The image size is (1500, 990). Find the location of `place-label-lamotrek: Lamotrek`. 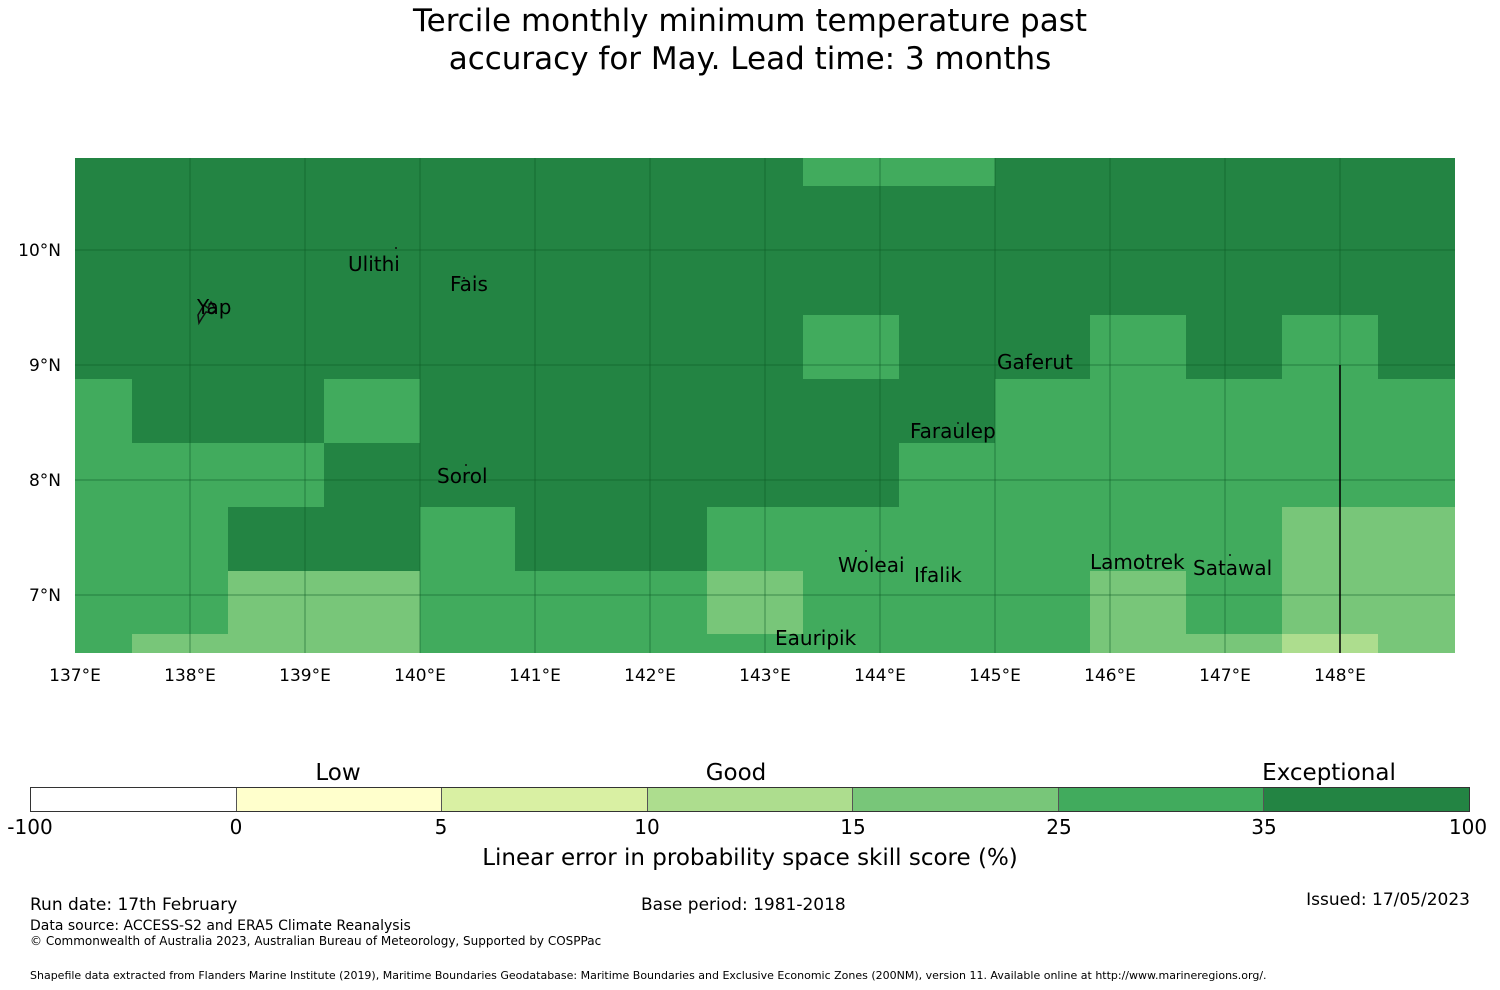

place-label-lamotrek: Lamotrek is located at coordinates (1137, 562).